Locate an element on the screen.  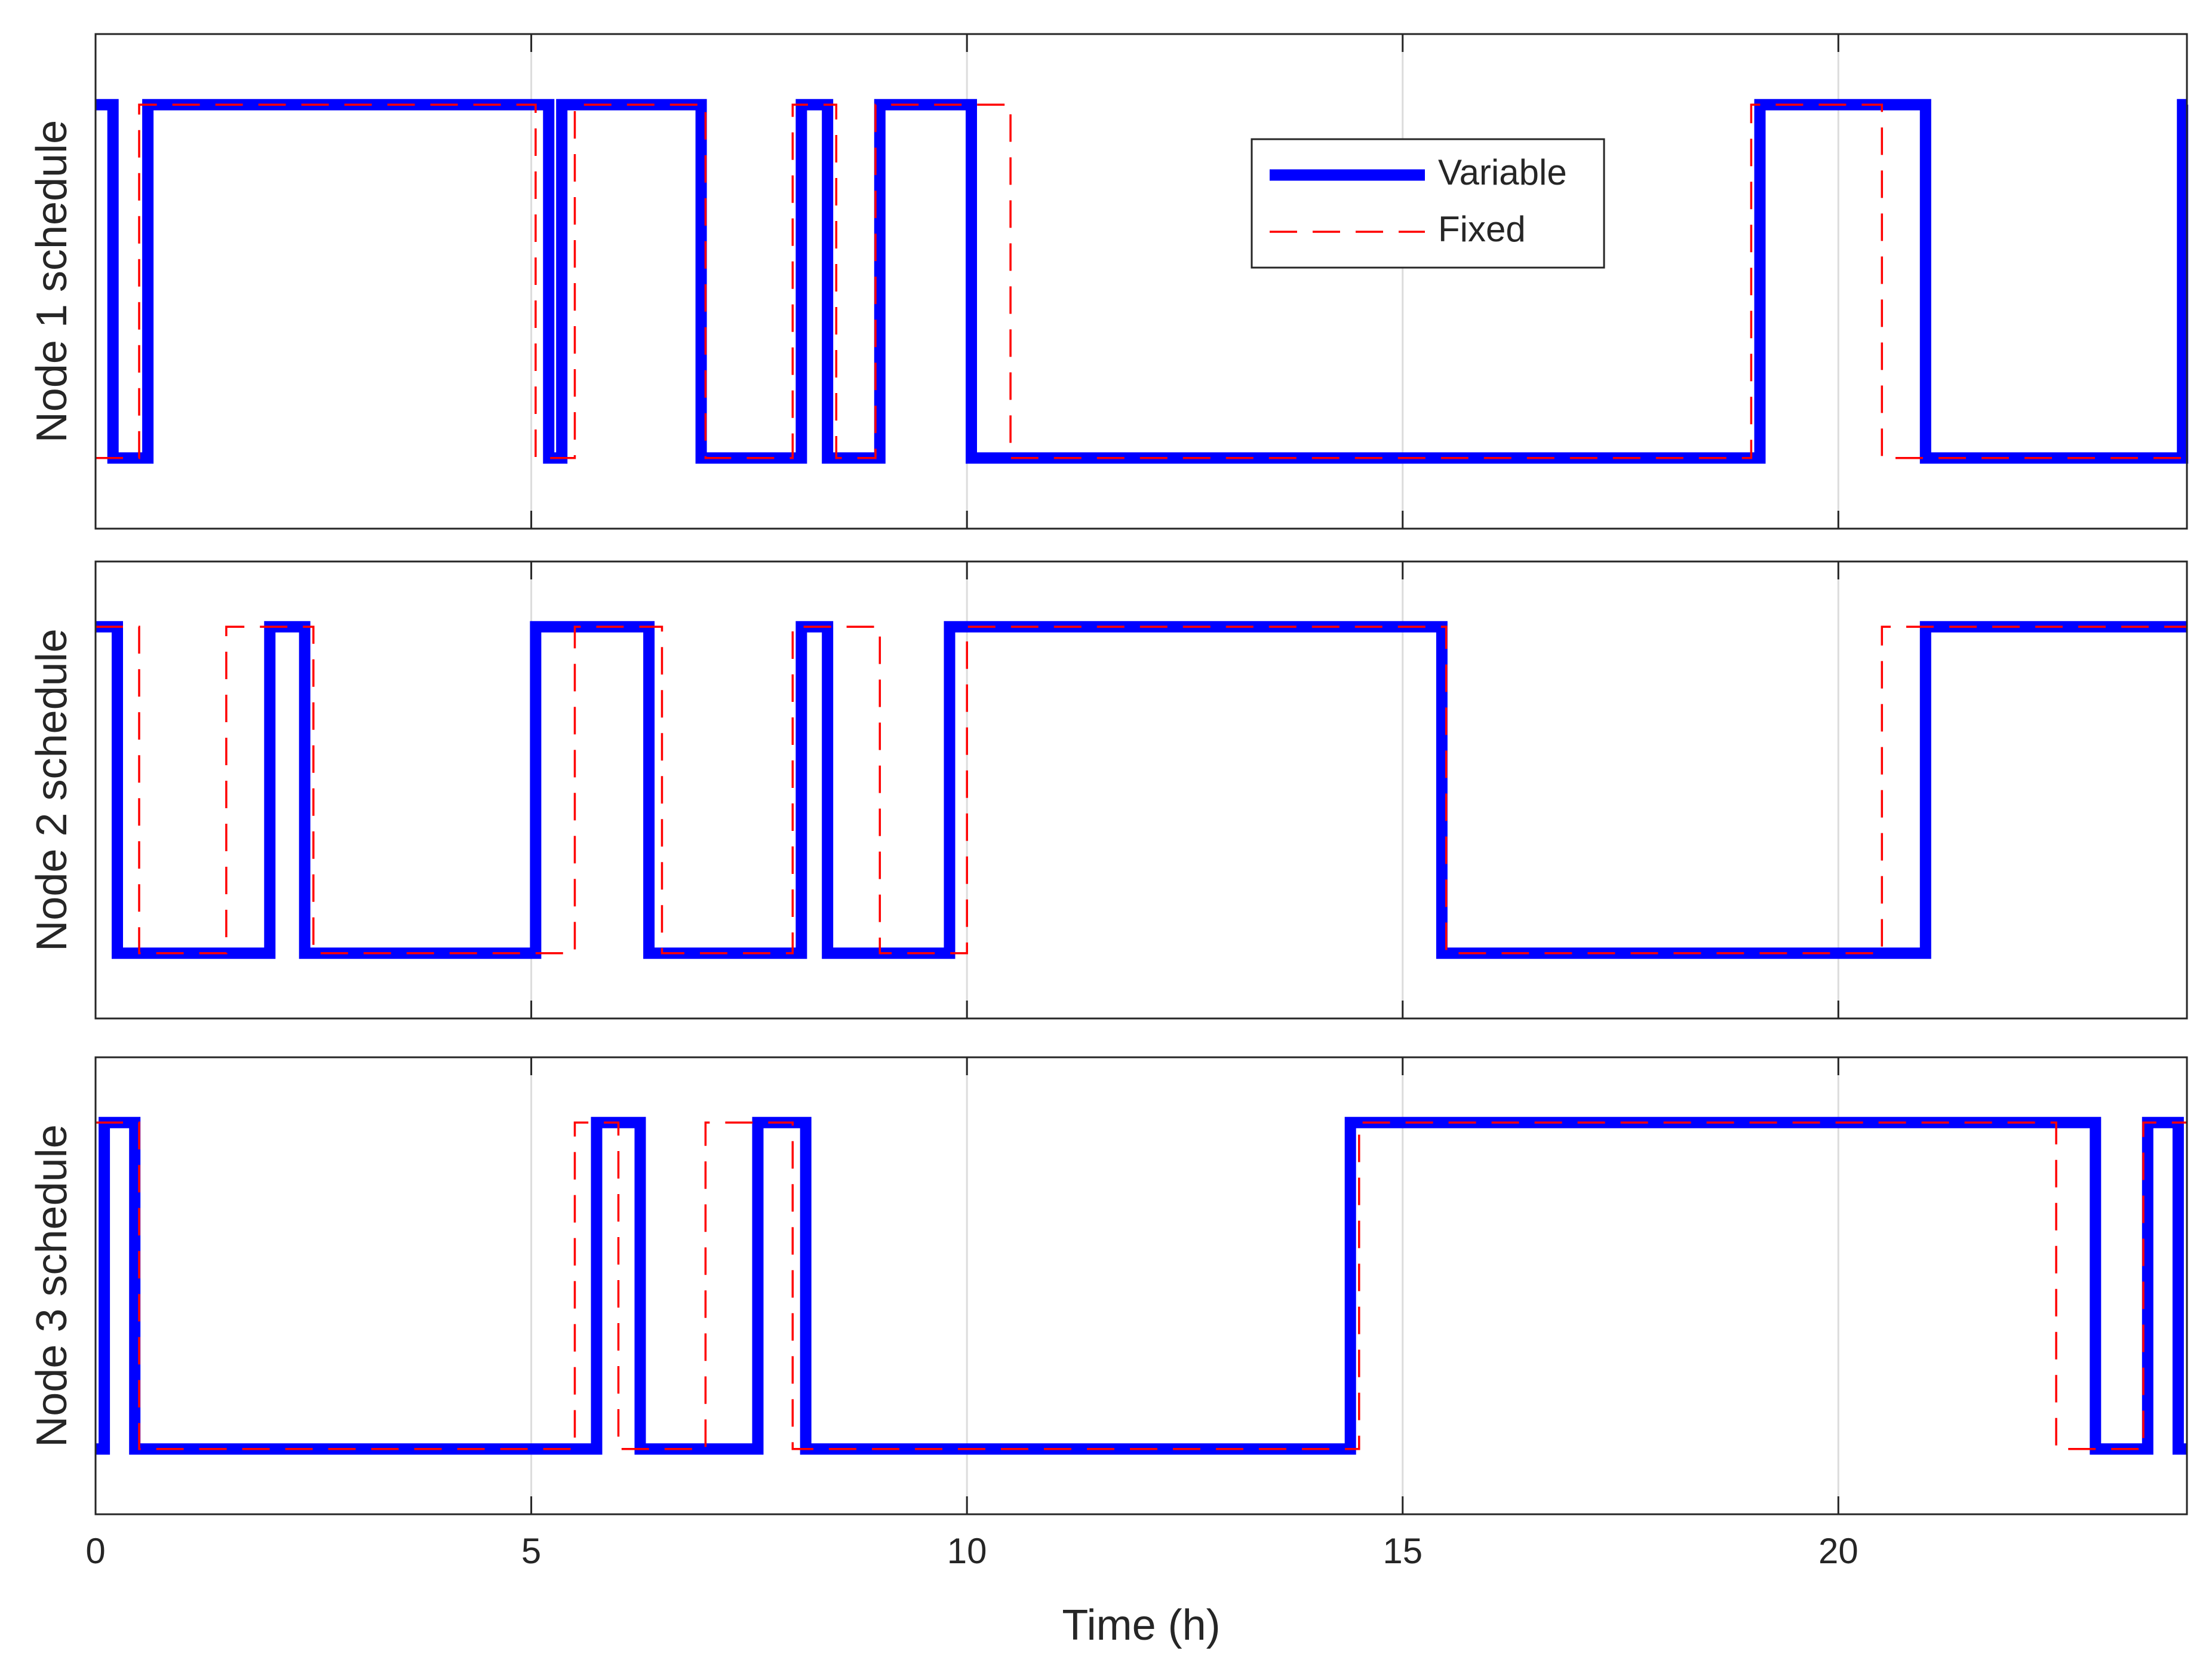
x-tick-label-10: 10 is located at coordinates (967, 1551).